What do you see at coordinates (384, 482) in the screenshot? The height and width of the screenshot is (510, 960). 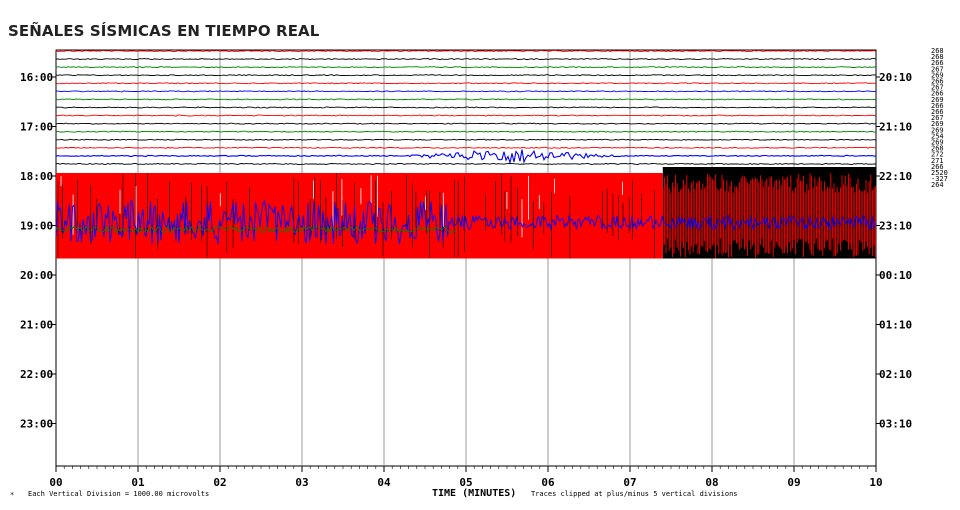 I see `x-tick-label: 04` at bounding box center [384, 482].